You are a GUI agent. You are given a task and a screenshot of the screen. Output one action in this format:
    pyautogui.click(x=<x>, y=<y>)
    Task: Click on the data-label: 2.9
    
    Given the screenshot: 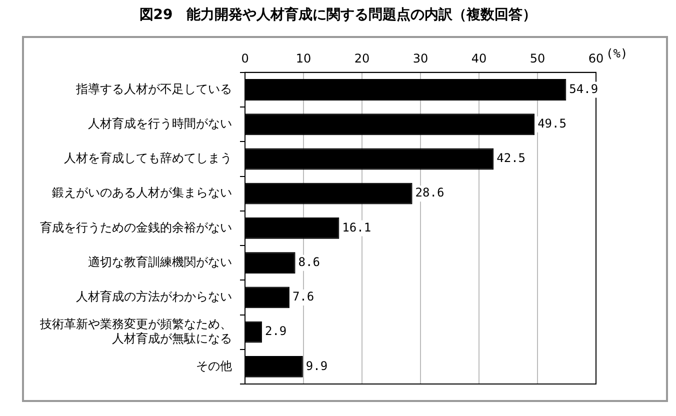 What is the action you would take?
    pyautogui.click(x=275, y=331)
    